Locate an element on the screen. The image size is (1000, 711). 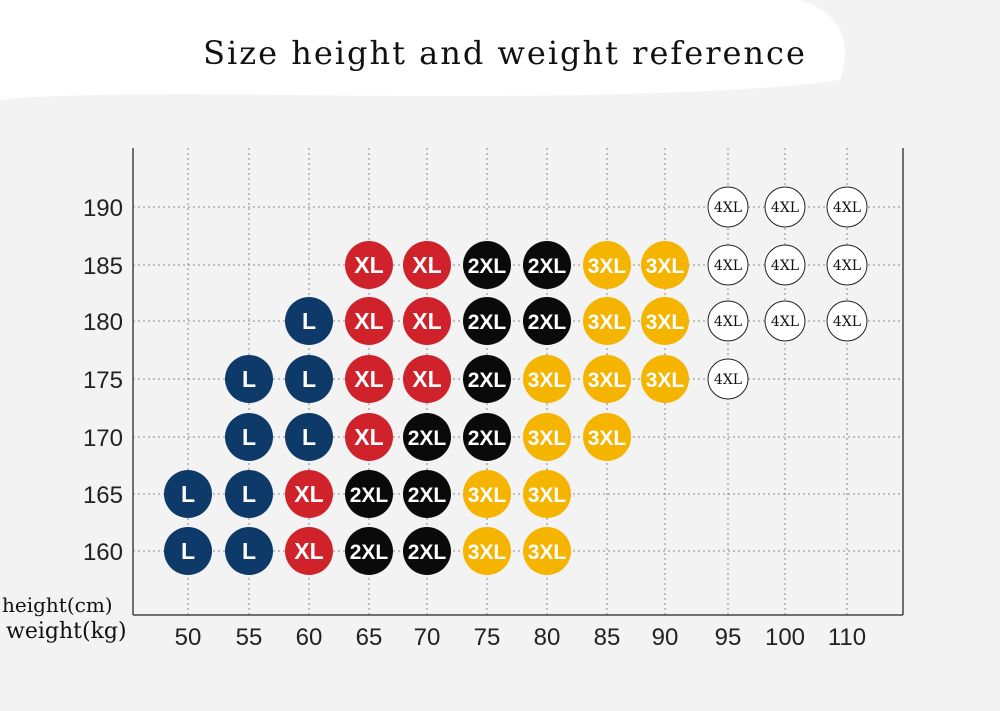
height-header: 170 is located at coordinates (103, 438).